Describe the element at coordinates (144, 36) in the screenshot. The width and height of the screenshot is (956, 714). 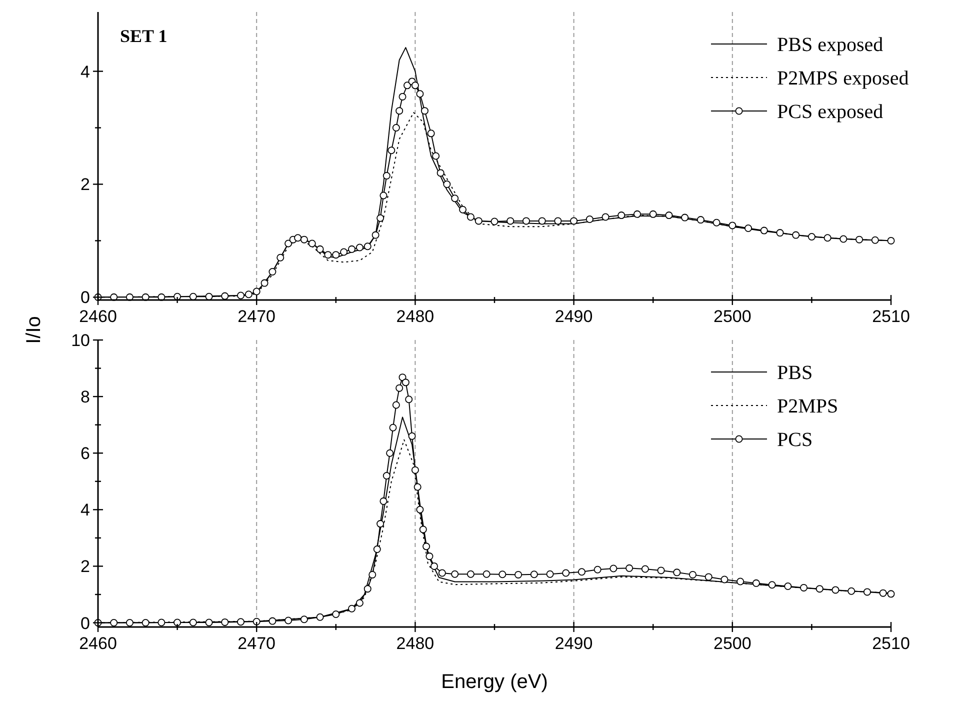
I see `text: SET 1` at that location.